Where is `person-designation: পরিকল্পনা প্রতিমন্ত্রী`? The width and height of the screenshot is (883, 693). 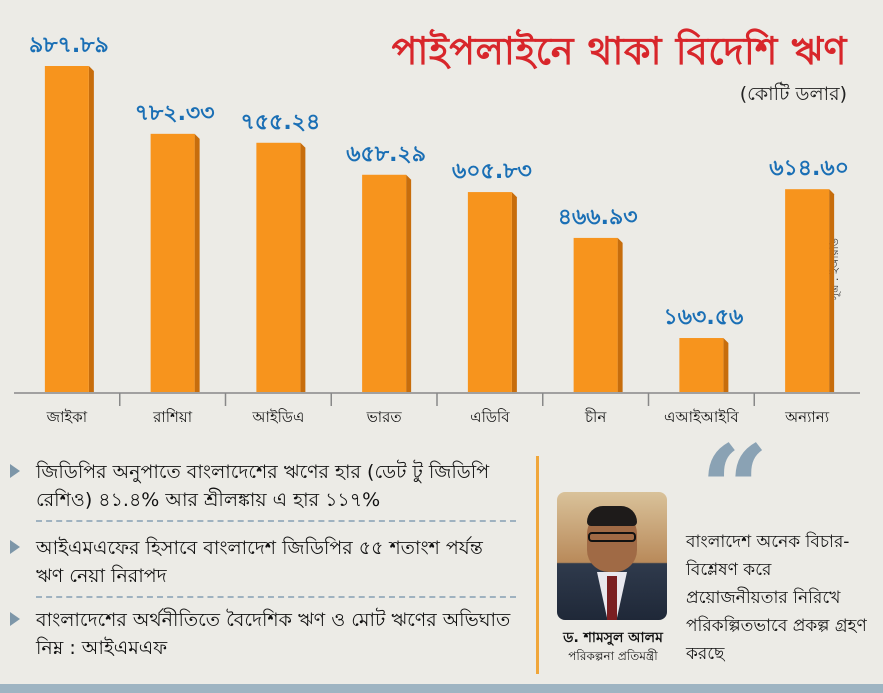
person-designation: পরিকল্পনা প্রতিমন্ত্রী is located at coordinates (613, 656).